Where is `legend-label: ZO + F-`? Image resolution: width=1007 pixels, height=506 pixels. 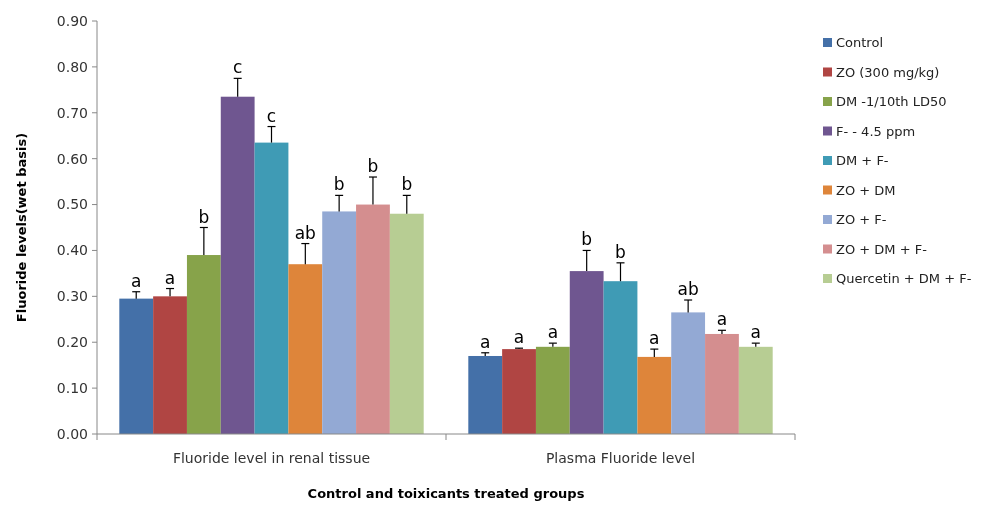 legend-label: ZO + F- is located at coordinates (861, 219).